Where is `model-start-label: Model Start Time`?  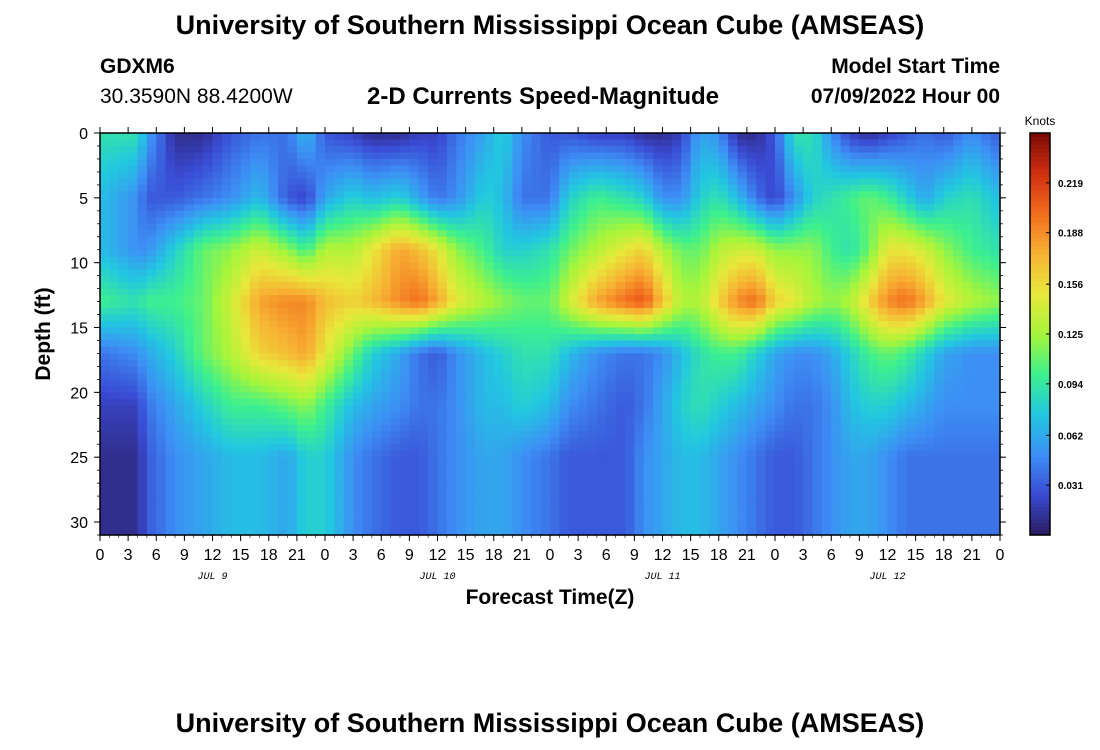
model-start-label: Model Start Time is located at coordinates (915, 66).